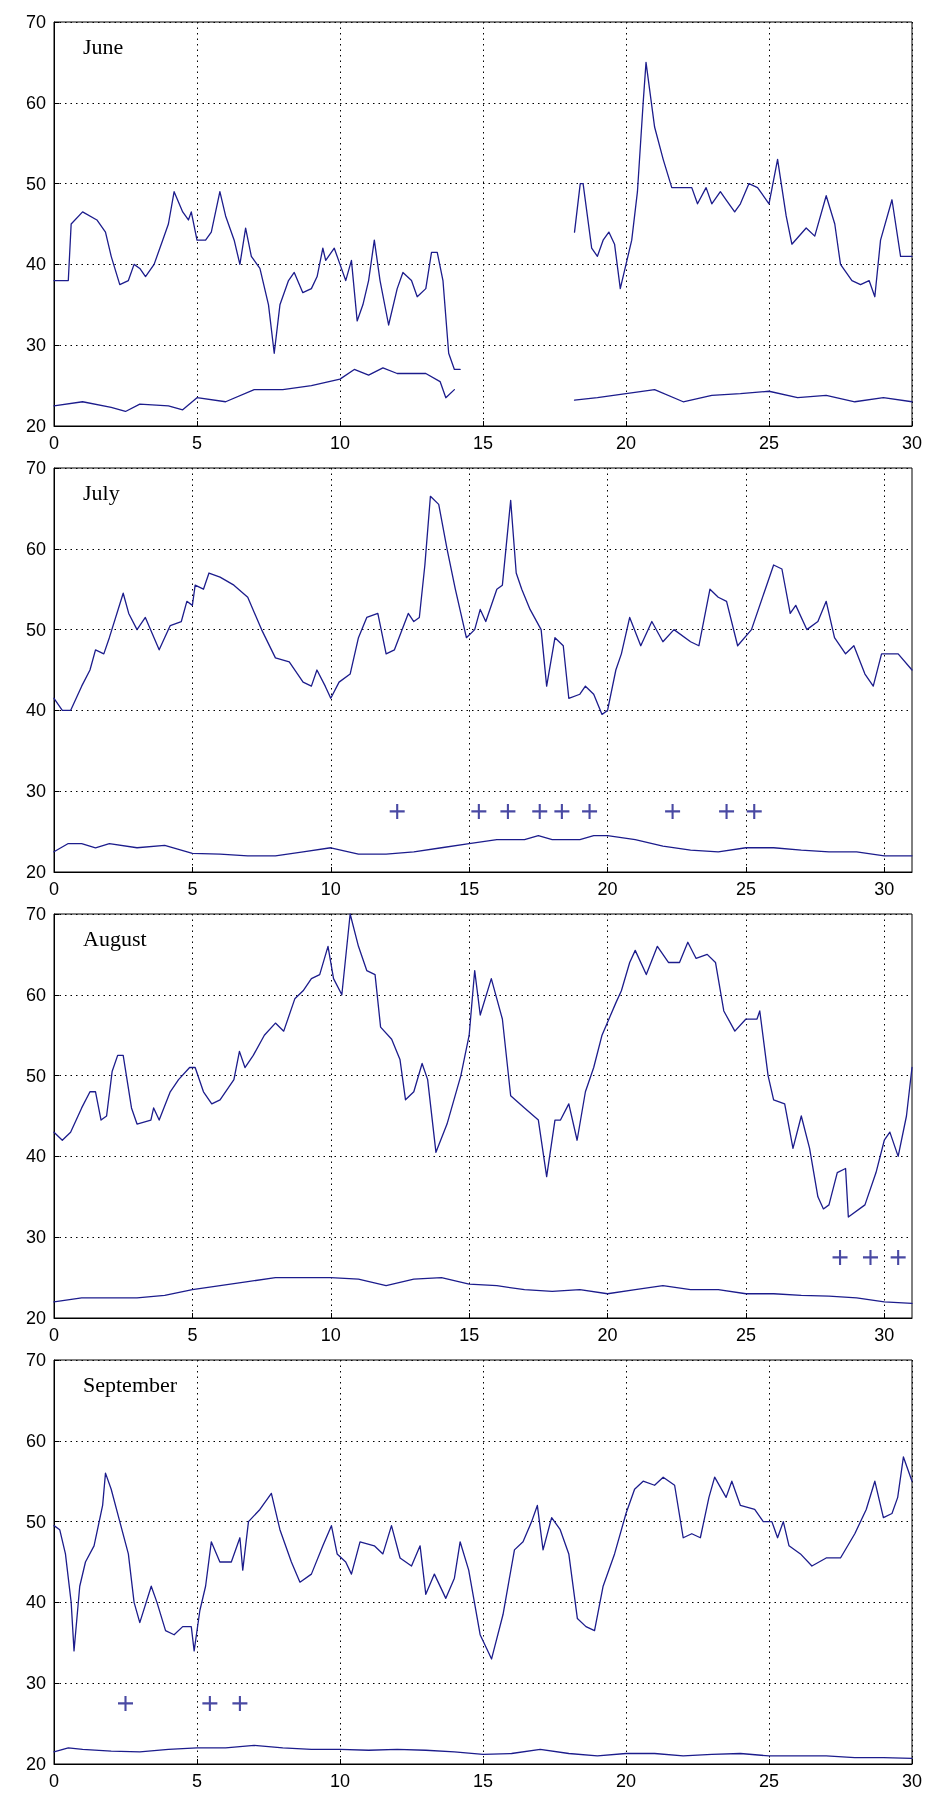 This screenshot has height=1800, width=934. Describe the element at coordinates (101, 492) in the screenshot. I see `text: July` at that location.